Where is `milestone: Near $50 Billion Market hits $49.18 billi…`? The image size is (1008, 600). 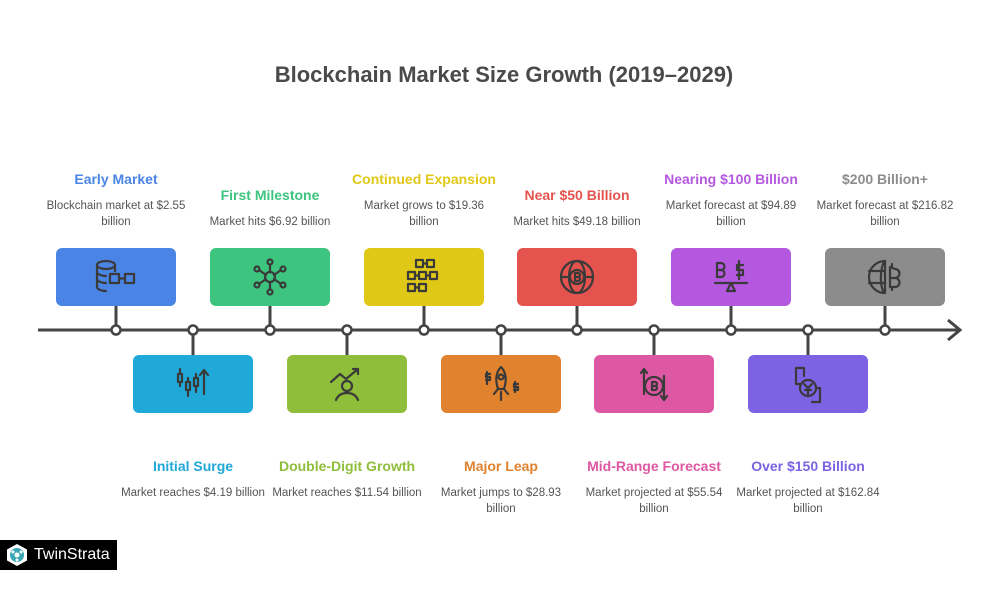 milestone: Near $50 Billion Market hits $49.18 billi… is located at coordinates (577, 115).